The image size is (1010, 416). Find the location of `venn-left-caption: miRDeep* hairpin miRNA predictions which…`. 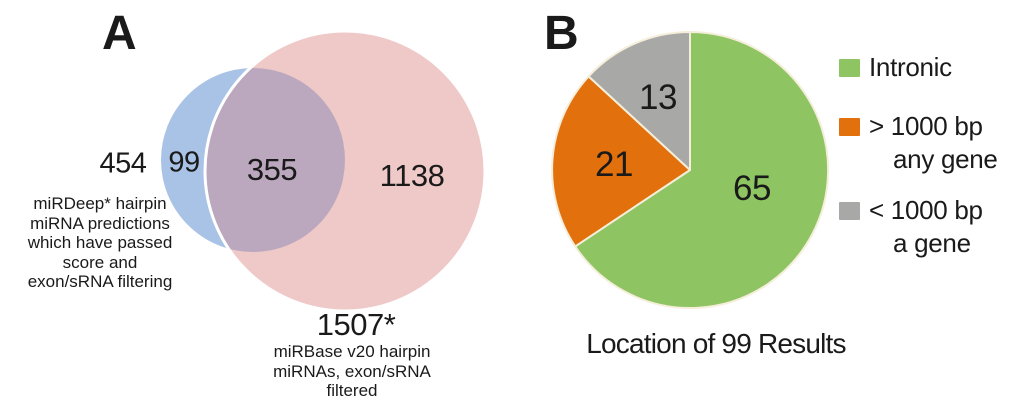

venn-left-caption: miRDeep* hairpin miRNA predictions which… is located at coordinates (100, 242).